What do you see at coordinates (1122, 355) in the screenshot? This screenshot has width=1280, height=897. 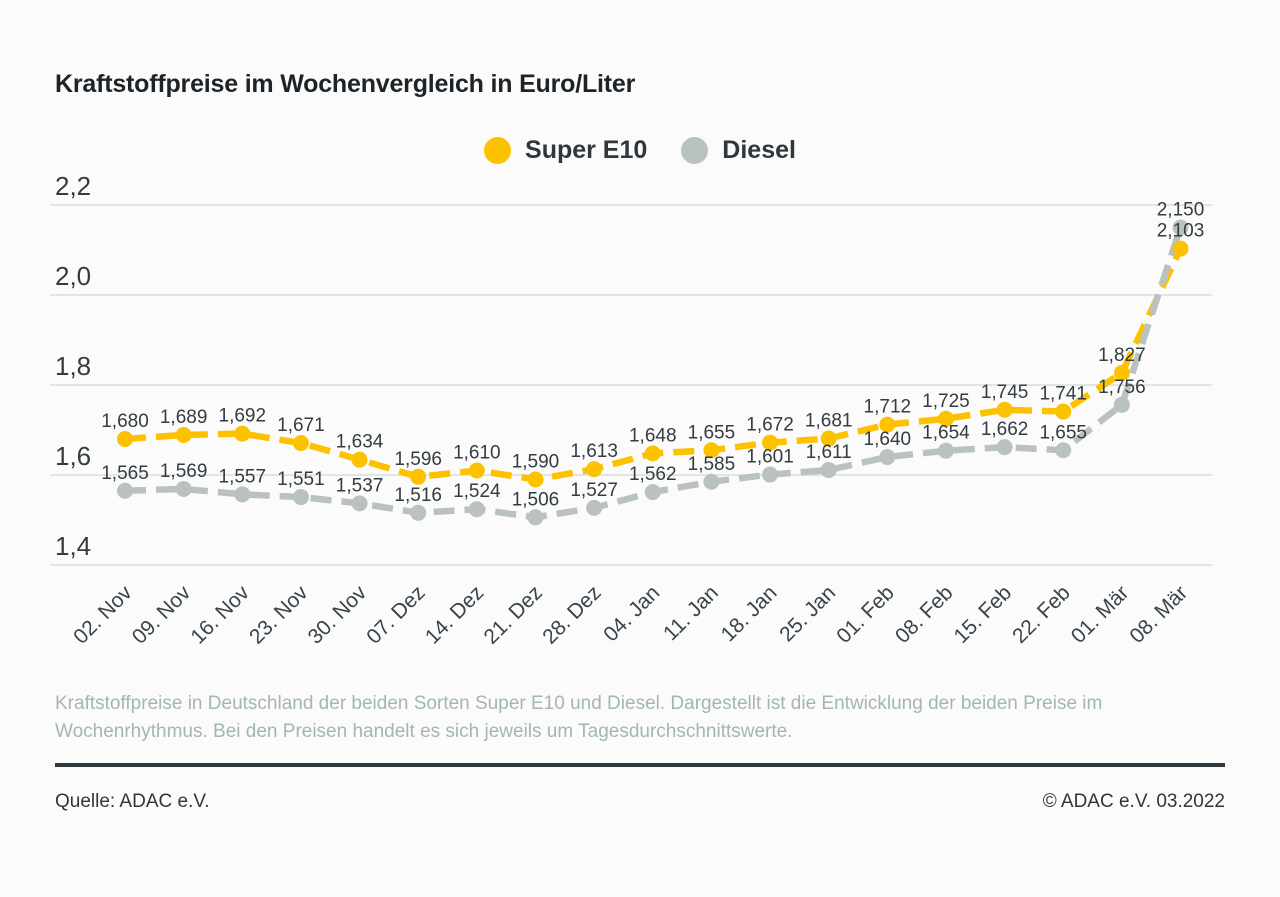 I see `value-label: 1,827` at bounding box center [1122, 355].